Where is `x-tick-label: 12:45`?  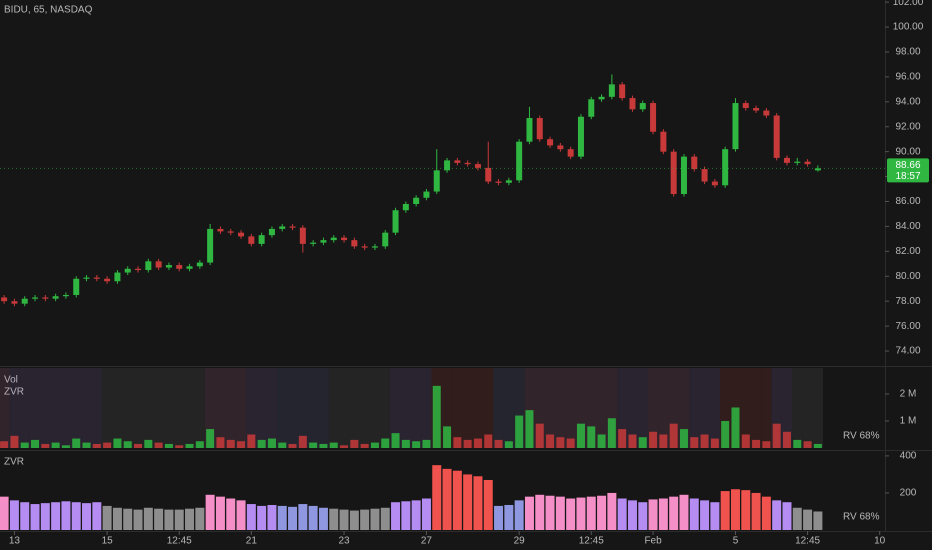 x-tick-label: 12:45 is located at coordinates (179, 541).